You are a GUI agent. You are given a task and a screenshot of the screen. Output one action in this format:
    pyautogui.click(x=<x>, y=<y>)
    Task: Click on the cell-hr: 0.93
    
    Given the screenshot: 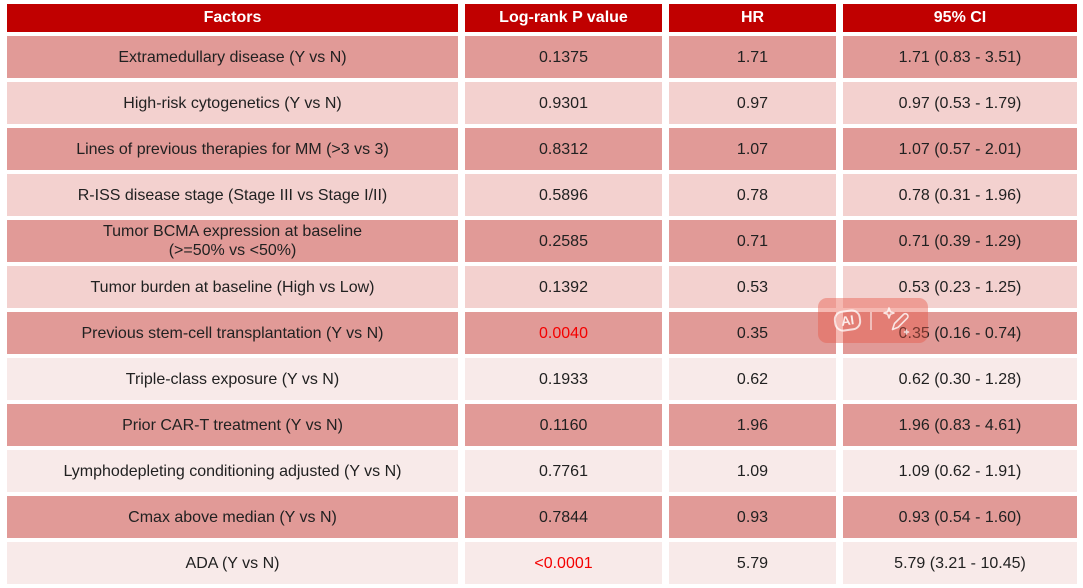 What is the action you would take?
    pyautogui.click(x=752, y=517)
    